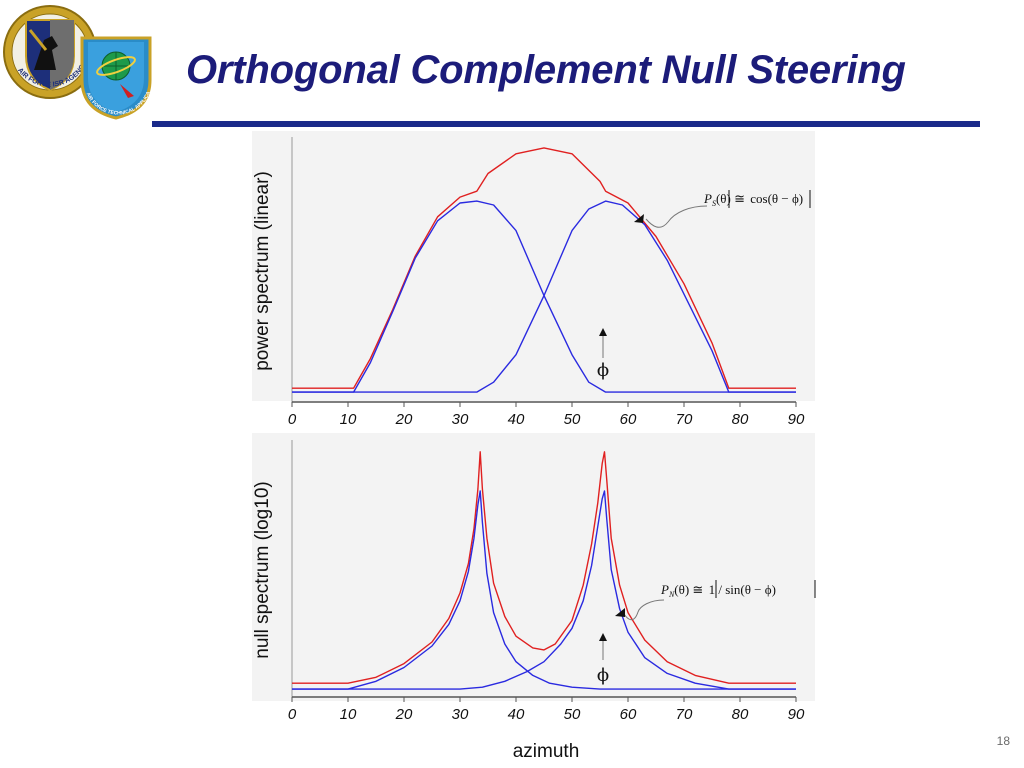  What do you see at coordinates (460, 419) in the screenshot?
I see `power-x-tick-label: 30` at bounding box center [460, 419].